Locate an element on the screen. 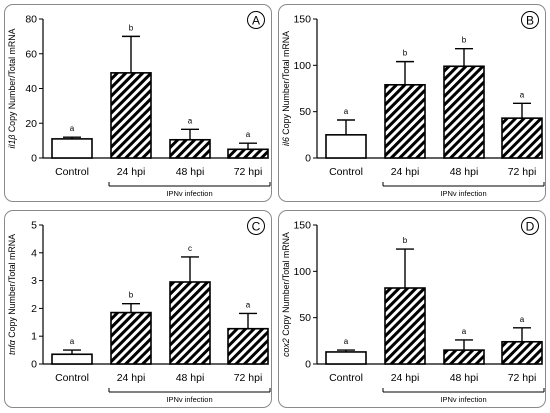 This screenshot has width=550, height=413. y-tick-label: 1 is located at coordinates (34, 337).